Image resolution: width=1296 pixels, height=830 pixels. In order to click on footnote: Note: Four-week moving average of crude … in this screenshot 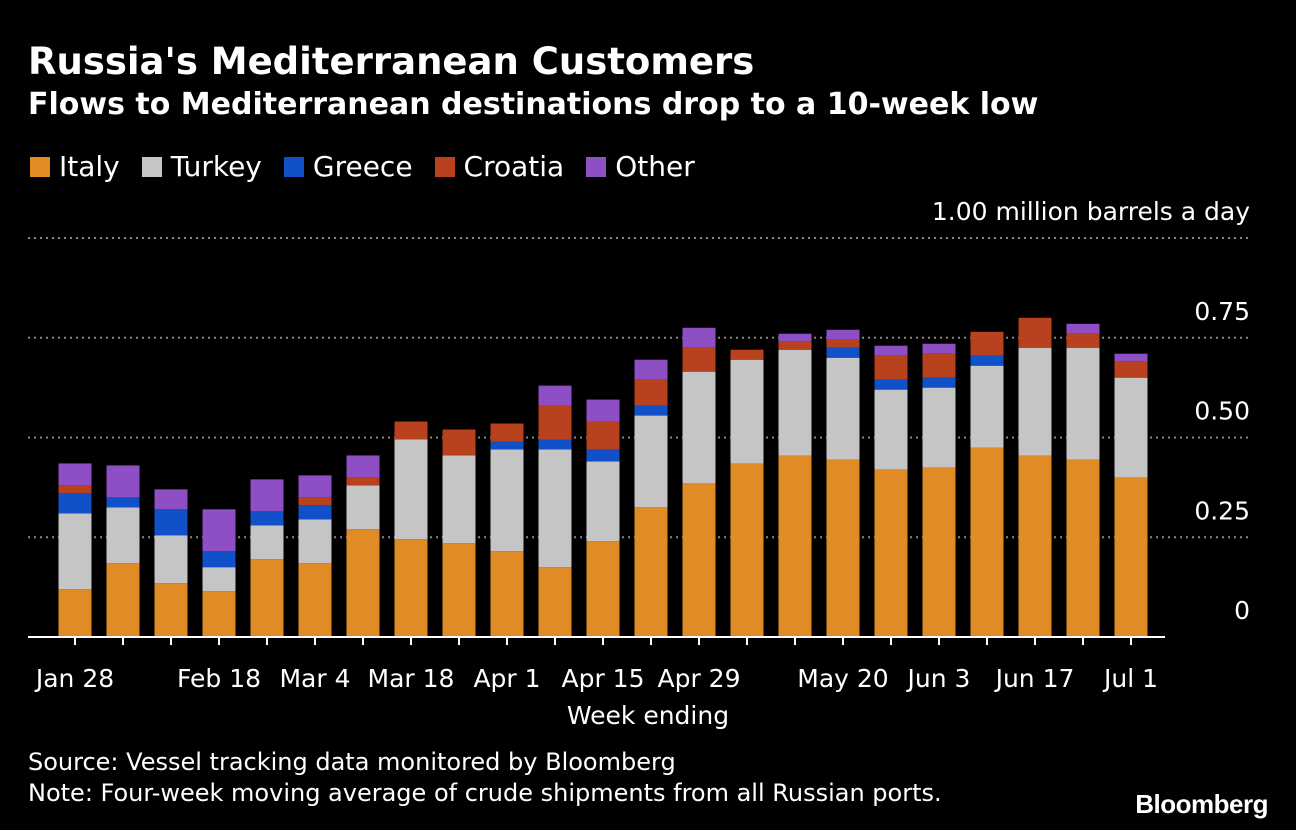, I will do `click(485, 793)`.